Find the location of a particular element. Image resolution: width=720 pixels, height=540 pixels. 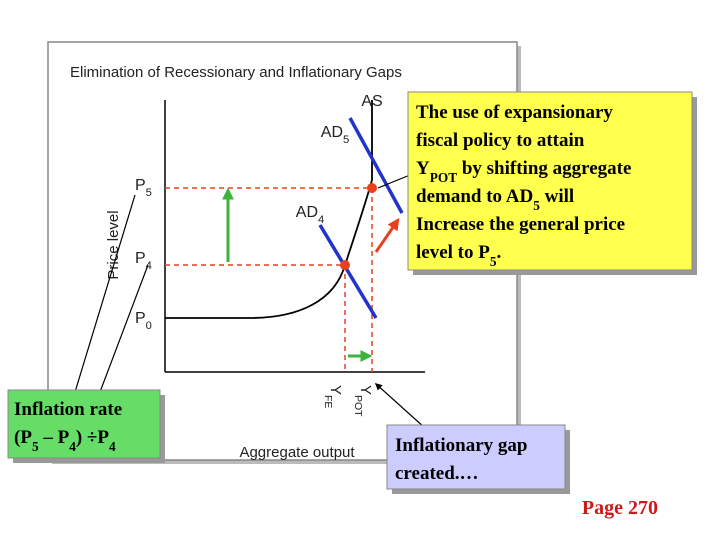

callout-line: Inflation rate is located at coordinates (68, 409).